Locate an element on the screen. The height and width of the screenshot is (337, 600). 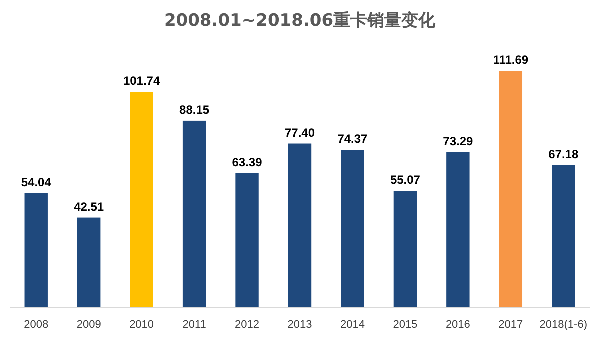
data-label: 88.15 is located at coordinates (195, 109).